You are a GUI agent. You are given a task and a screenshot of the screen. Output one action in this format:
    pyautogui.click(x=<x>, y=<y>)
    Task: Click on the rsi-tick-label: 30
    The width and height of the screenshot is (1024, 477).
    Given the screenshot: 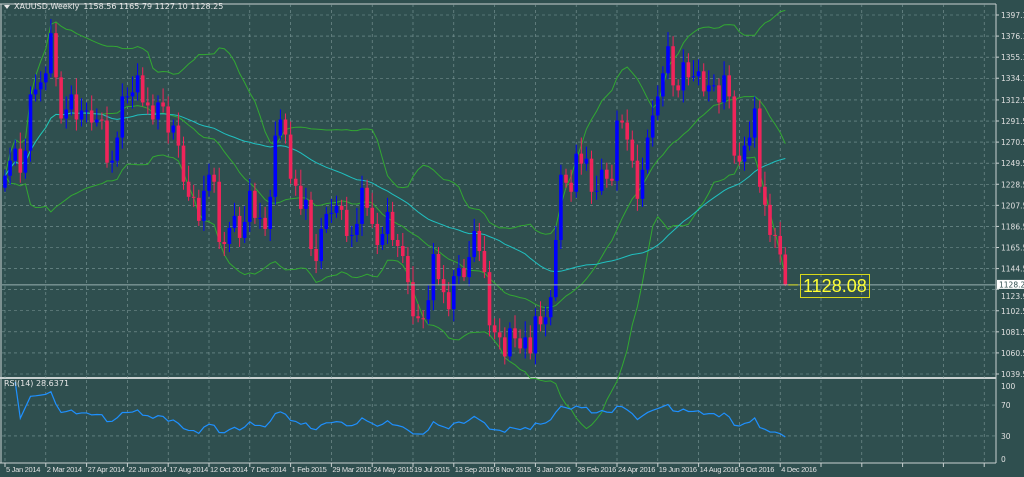 What is the action you would take?
    pyautogui.click(x=1006, y=436)
    